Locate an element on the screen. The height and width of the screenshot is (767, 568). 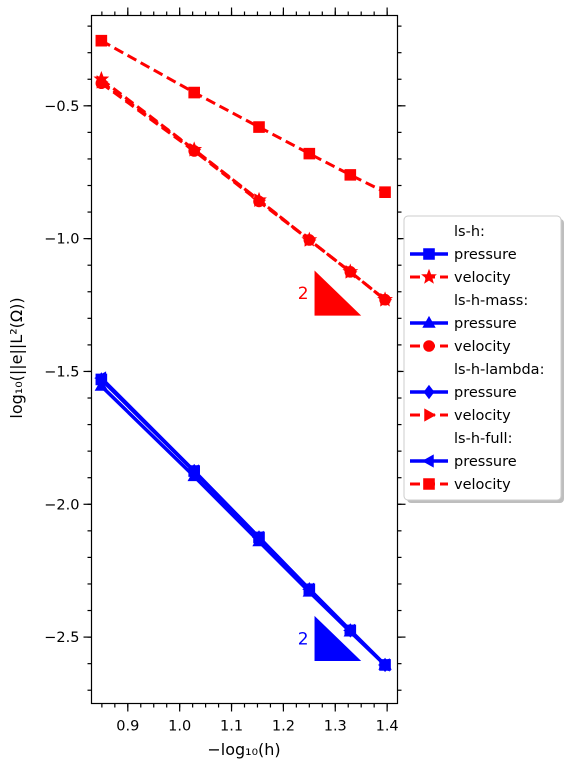
x-tick-label: 1.2 is located at coordinates (283, 727).